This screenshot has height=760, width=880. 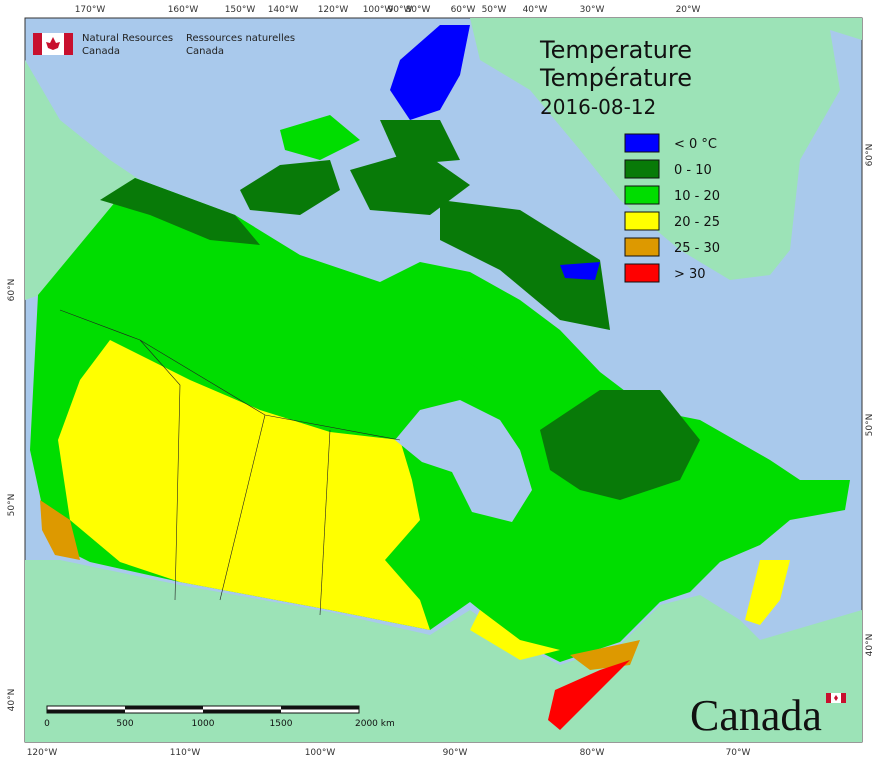 I want to click on graticule-label: 20°W, so click(x=688, y=10).